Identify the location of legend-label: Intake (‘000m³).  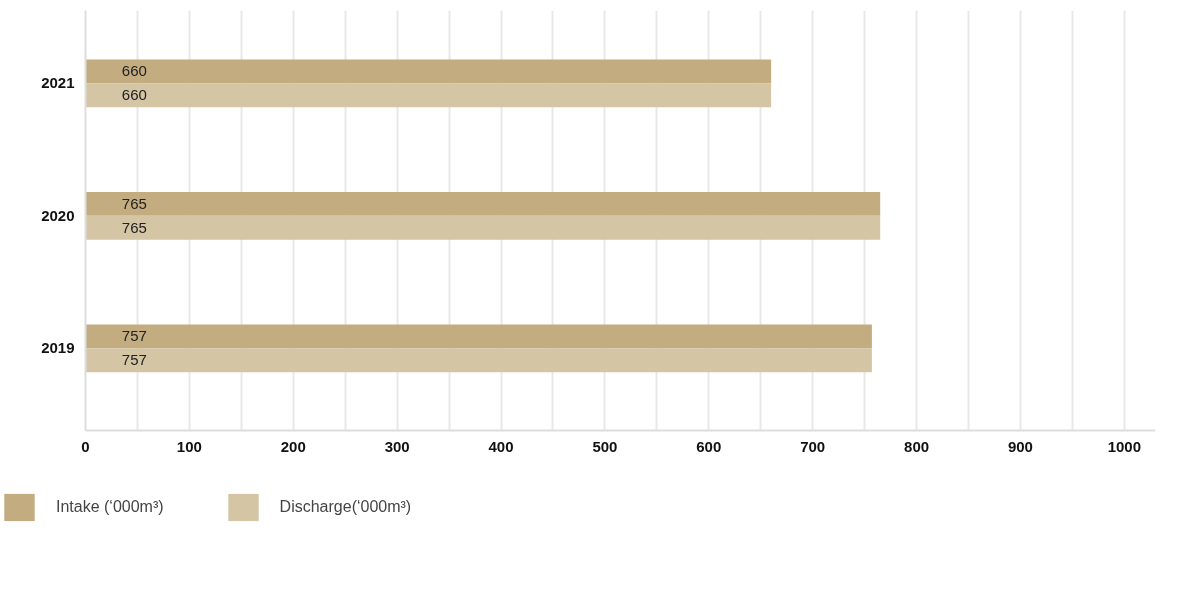
(110, 507).